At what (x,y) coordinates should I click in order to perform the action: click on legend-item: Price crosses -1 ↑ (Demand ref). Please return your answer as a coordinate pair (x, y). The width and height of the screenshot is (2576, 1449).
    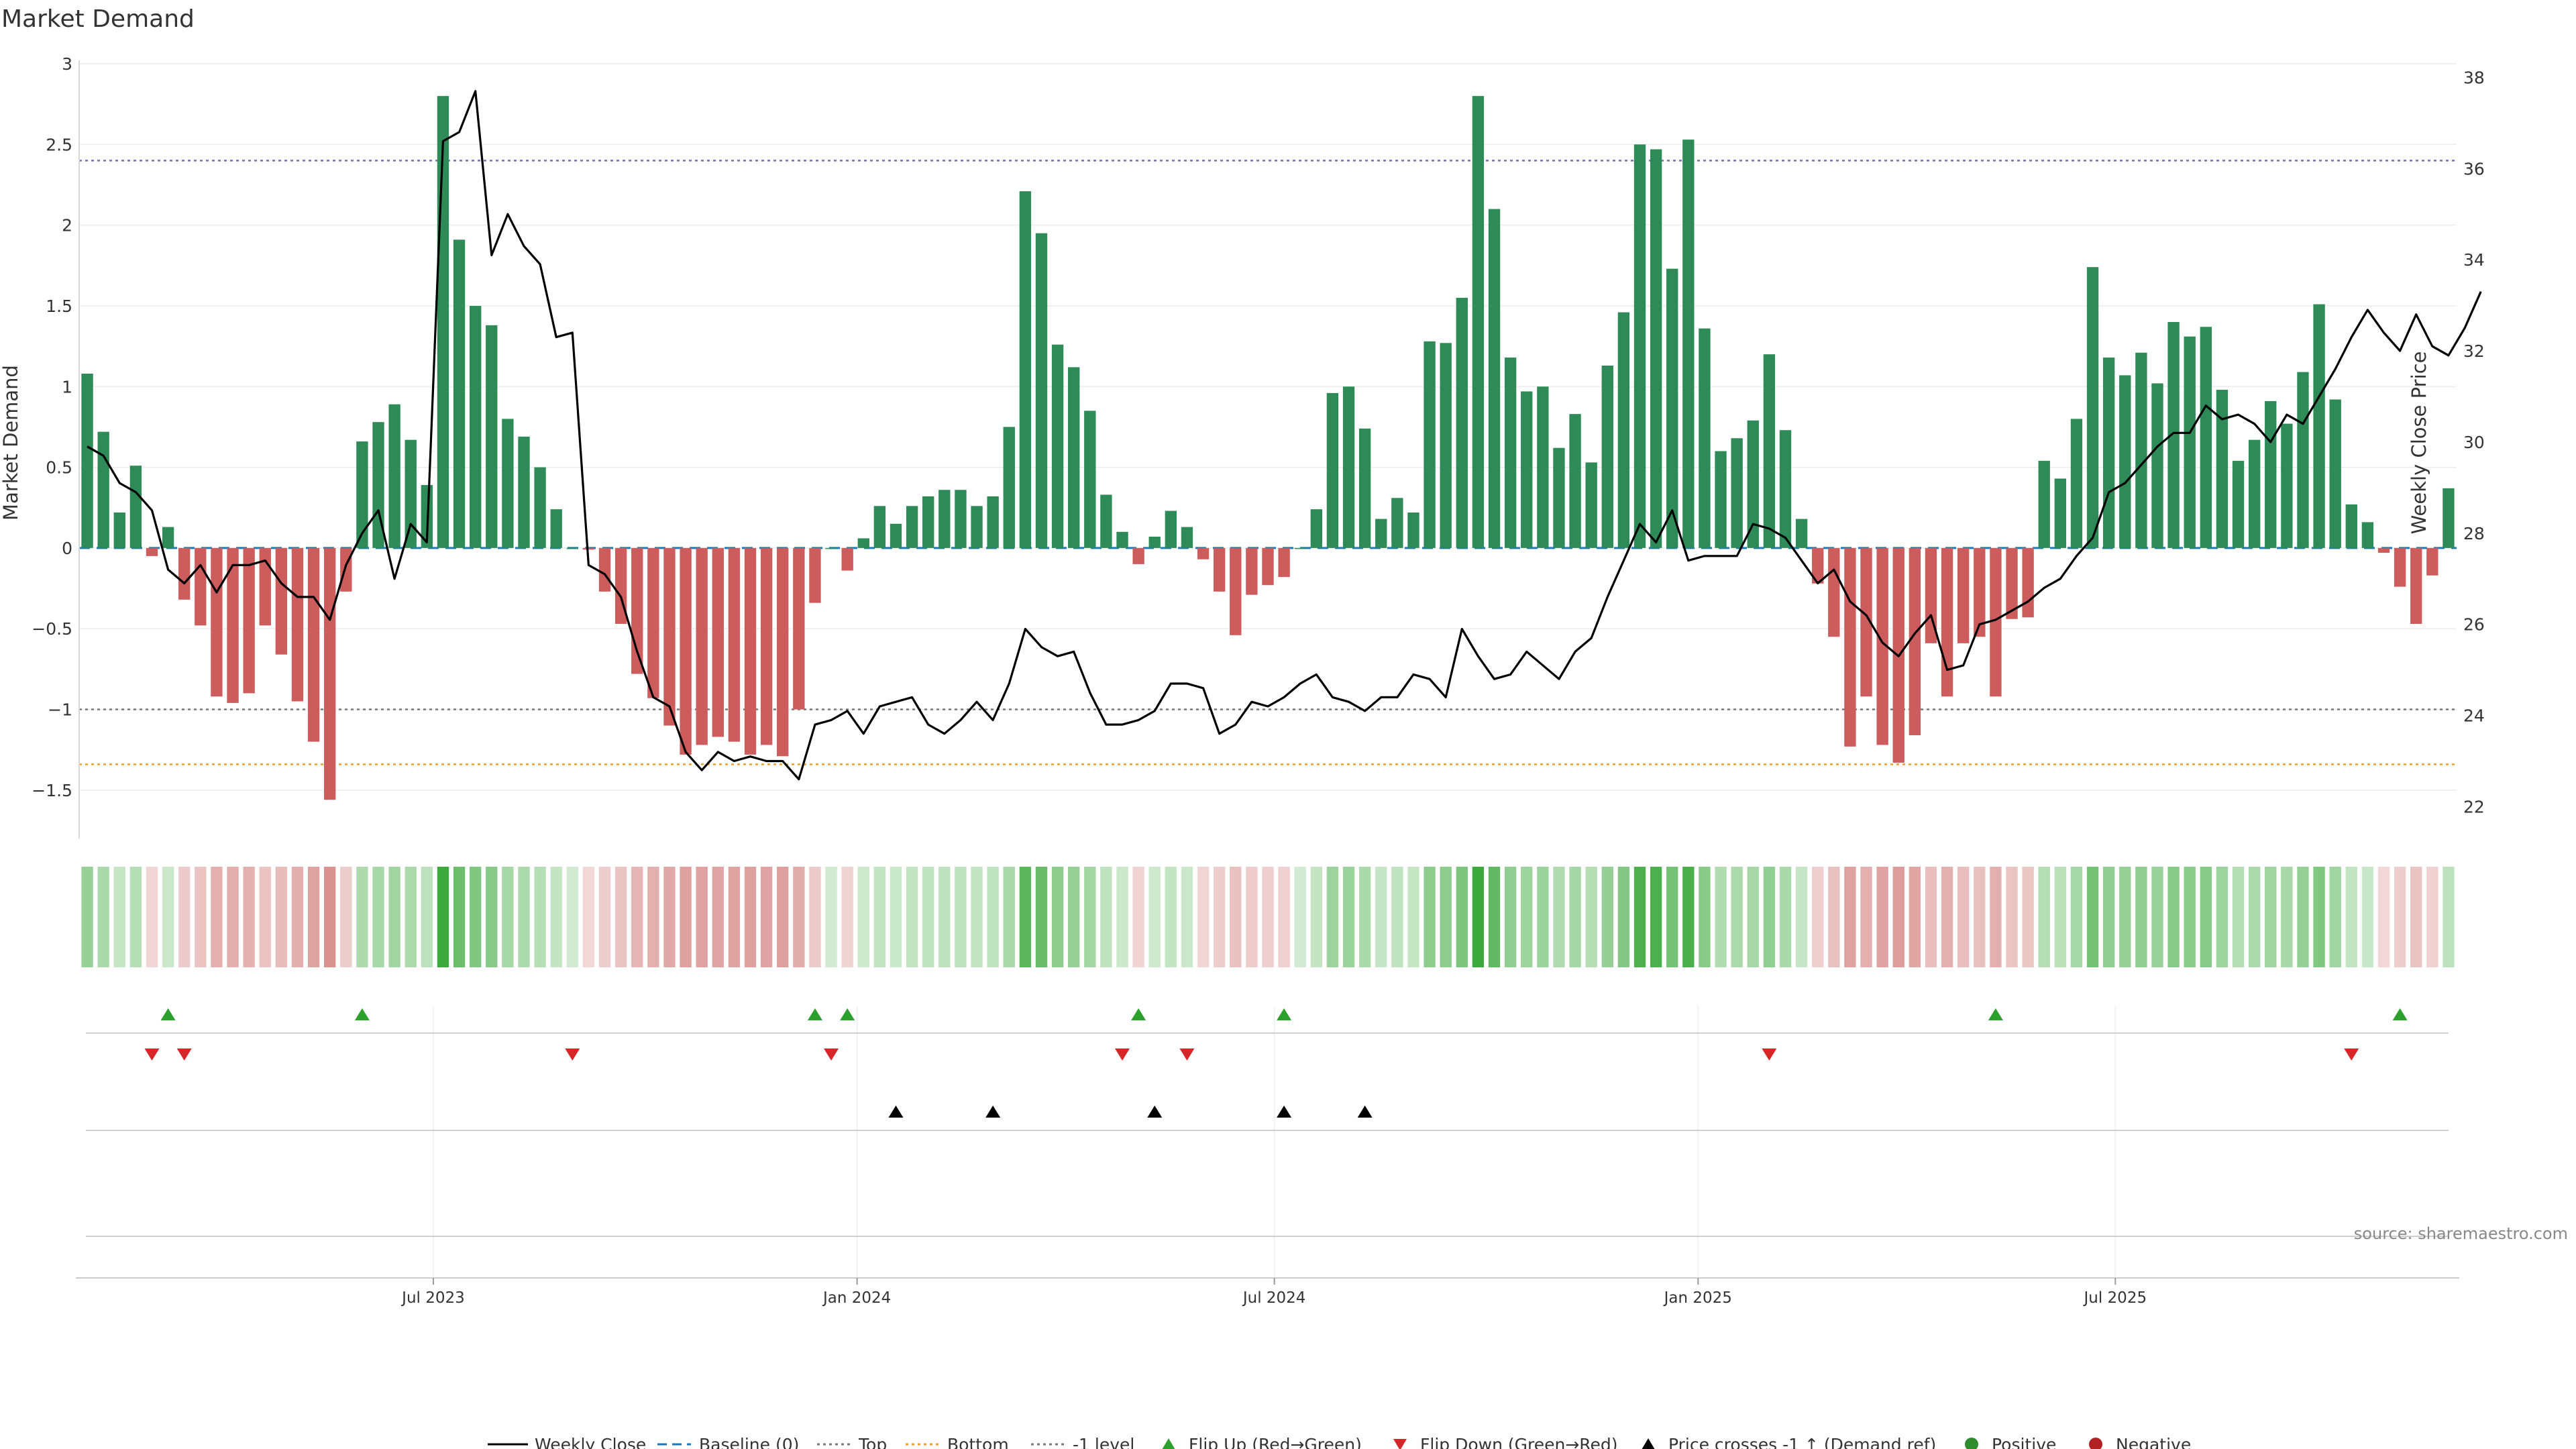
    Looking at the image, I should click on (1789, 1442).